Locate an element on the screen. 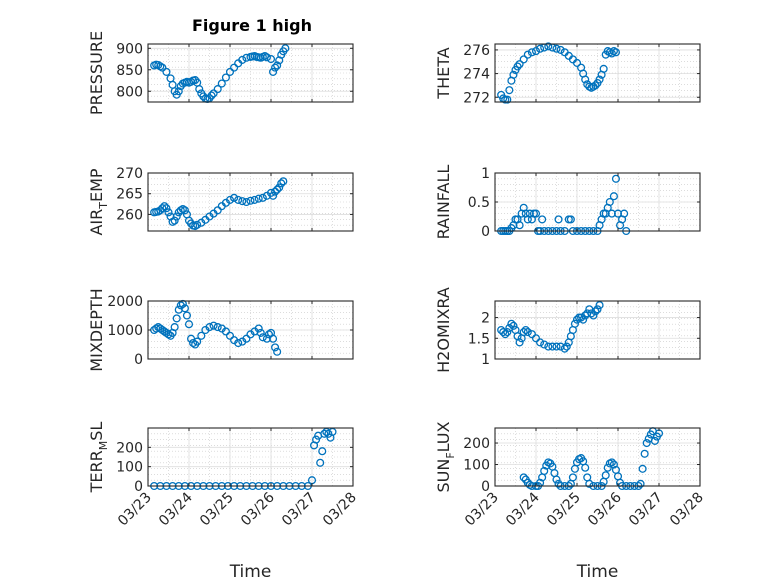 The height and width of the screenshot is (583, 778). subplot-h2omixra: 1 1.5 2 H2OMIXRA is located at coordinates (567, 330).